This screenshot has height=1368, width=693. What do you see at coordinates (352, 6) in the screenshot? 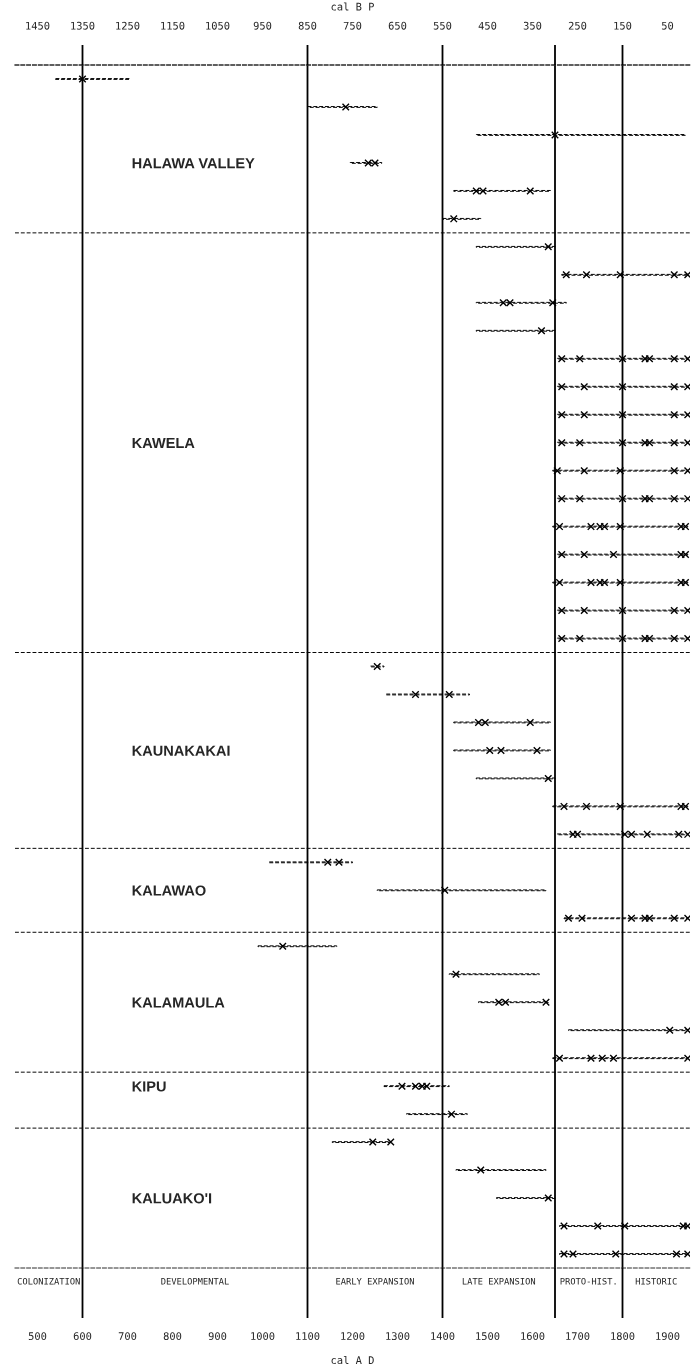
I see `x2-axis-title: cal B P` at bounding box center [352, 6].